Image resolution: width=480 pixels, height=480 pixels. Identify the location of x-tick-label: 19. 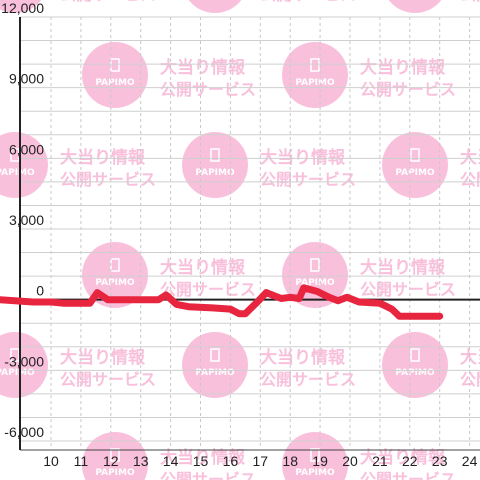
(320, 461).